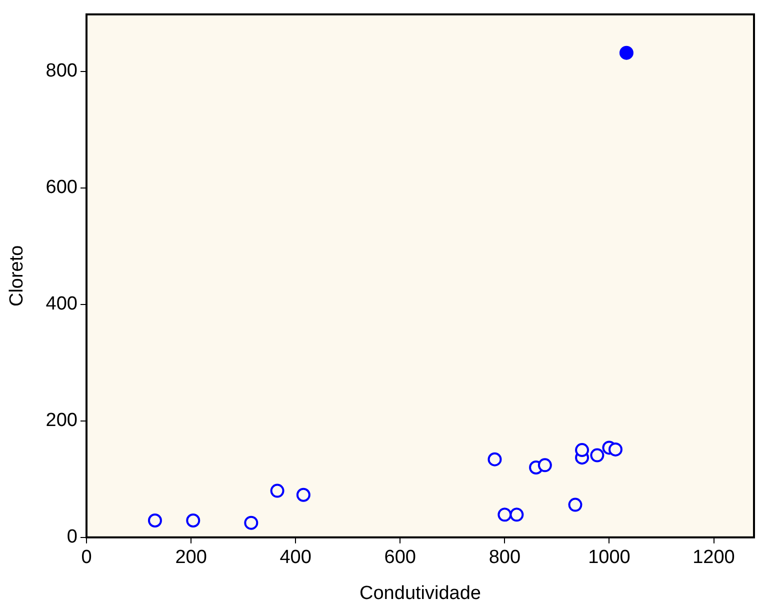 Image resolution: width=762 pixels, height=611 pixels. What do you see at coordinates (62, 187) in the screenshot?
I see `y-tick-label: 600` at bounding box center [62, 187].